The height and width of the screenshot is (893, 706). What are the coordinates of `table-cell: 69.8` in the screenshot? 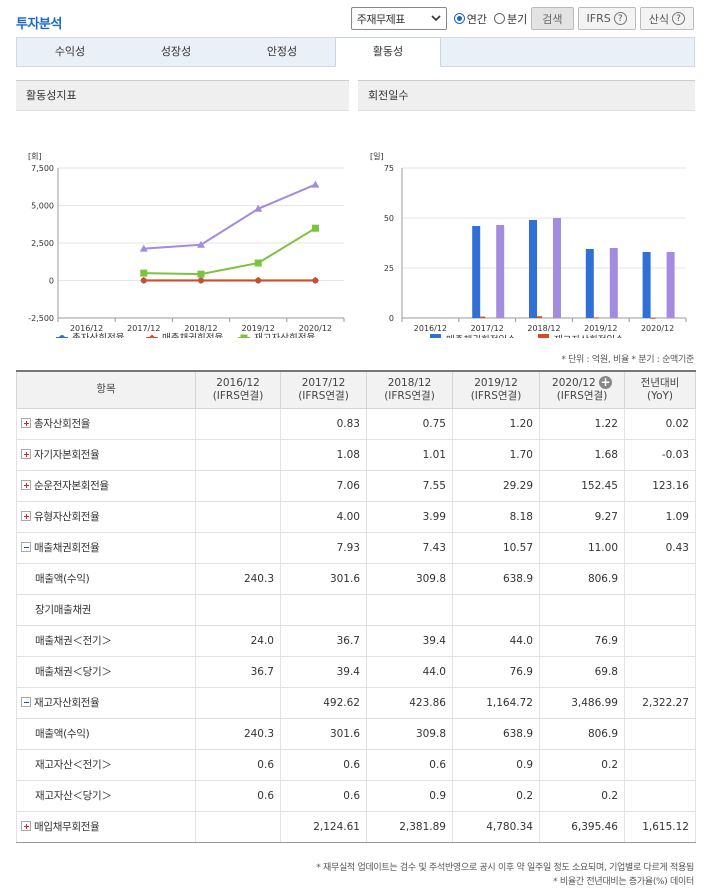 It's located at (582, 671).